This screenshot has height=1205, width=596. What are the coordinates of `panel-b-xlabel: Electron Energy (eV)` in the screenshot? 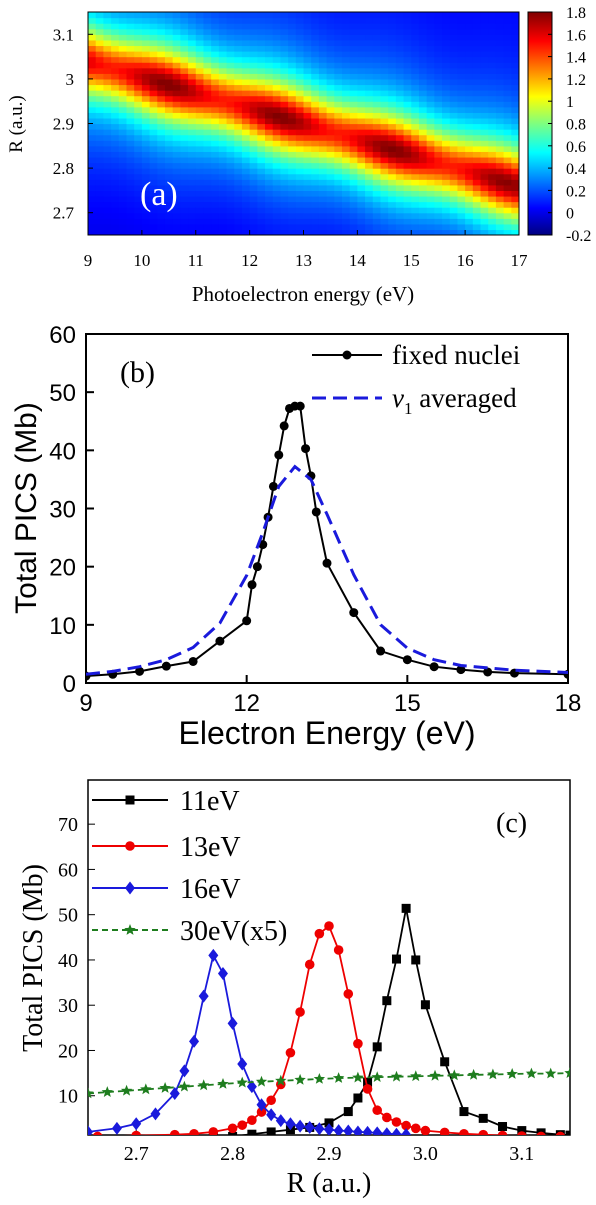 It's located at (326, 733).